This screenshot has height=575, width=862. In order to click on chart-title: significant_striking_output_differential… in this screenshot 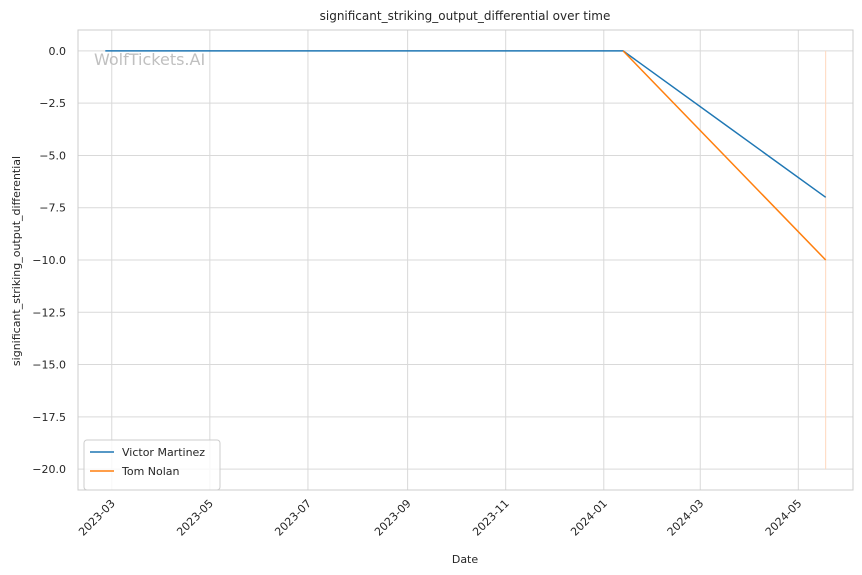, I will do `click(465, 16)`.